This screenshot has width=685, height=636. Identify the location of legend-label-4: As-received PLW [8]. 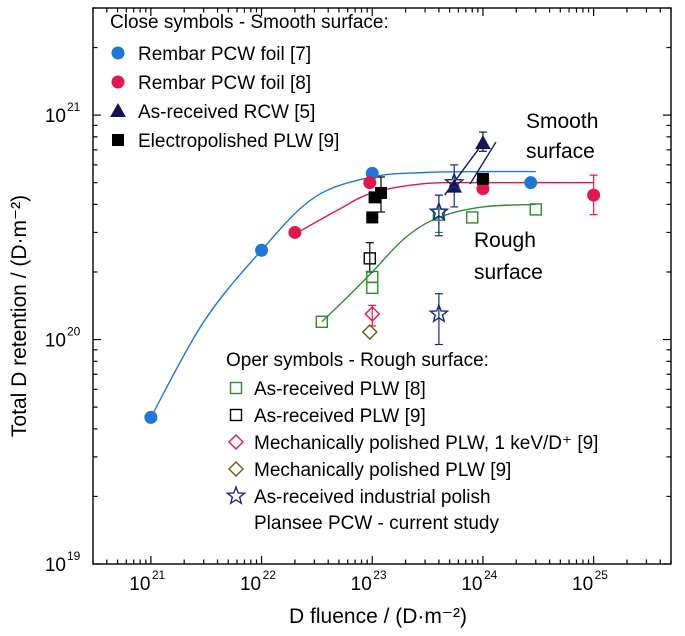
(340, 389).